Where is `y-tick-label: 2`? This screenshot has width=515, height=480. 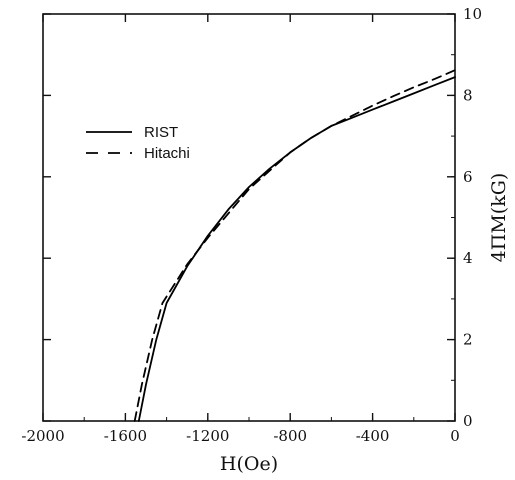 y-tick-label: 2 is located at coordinates (468, 340).